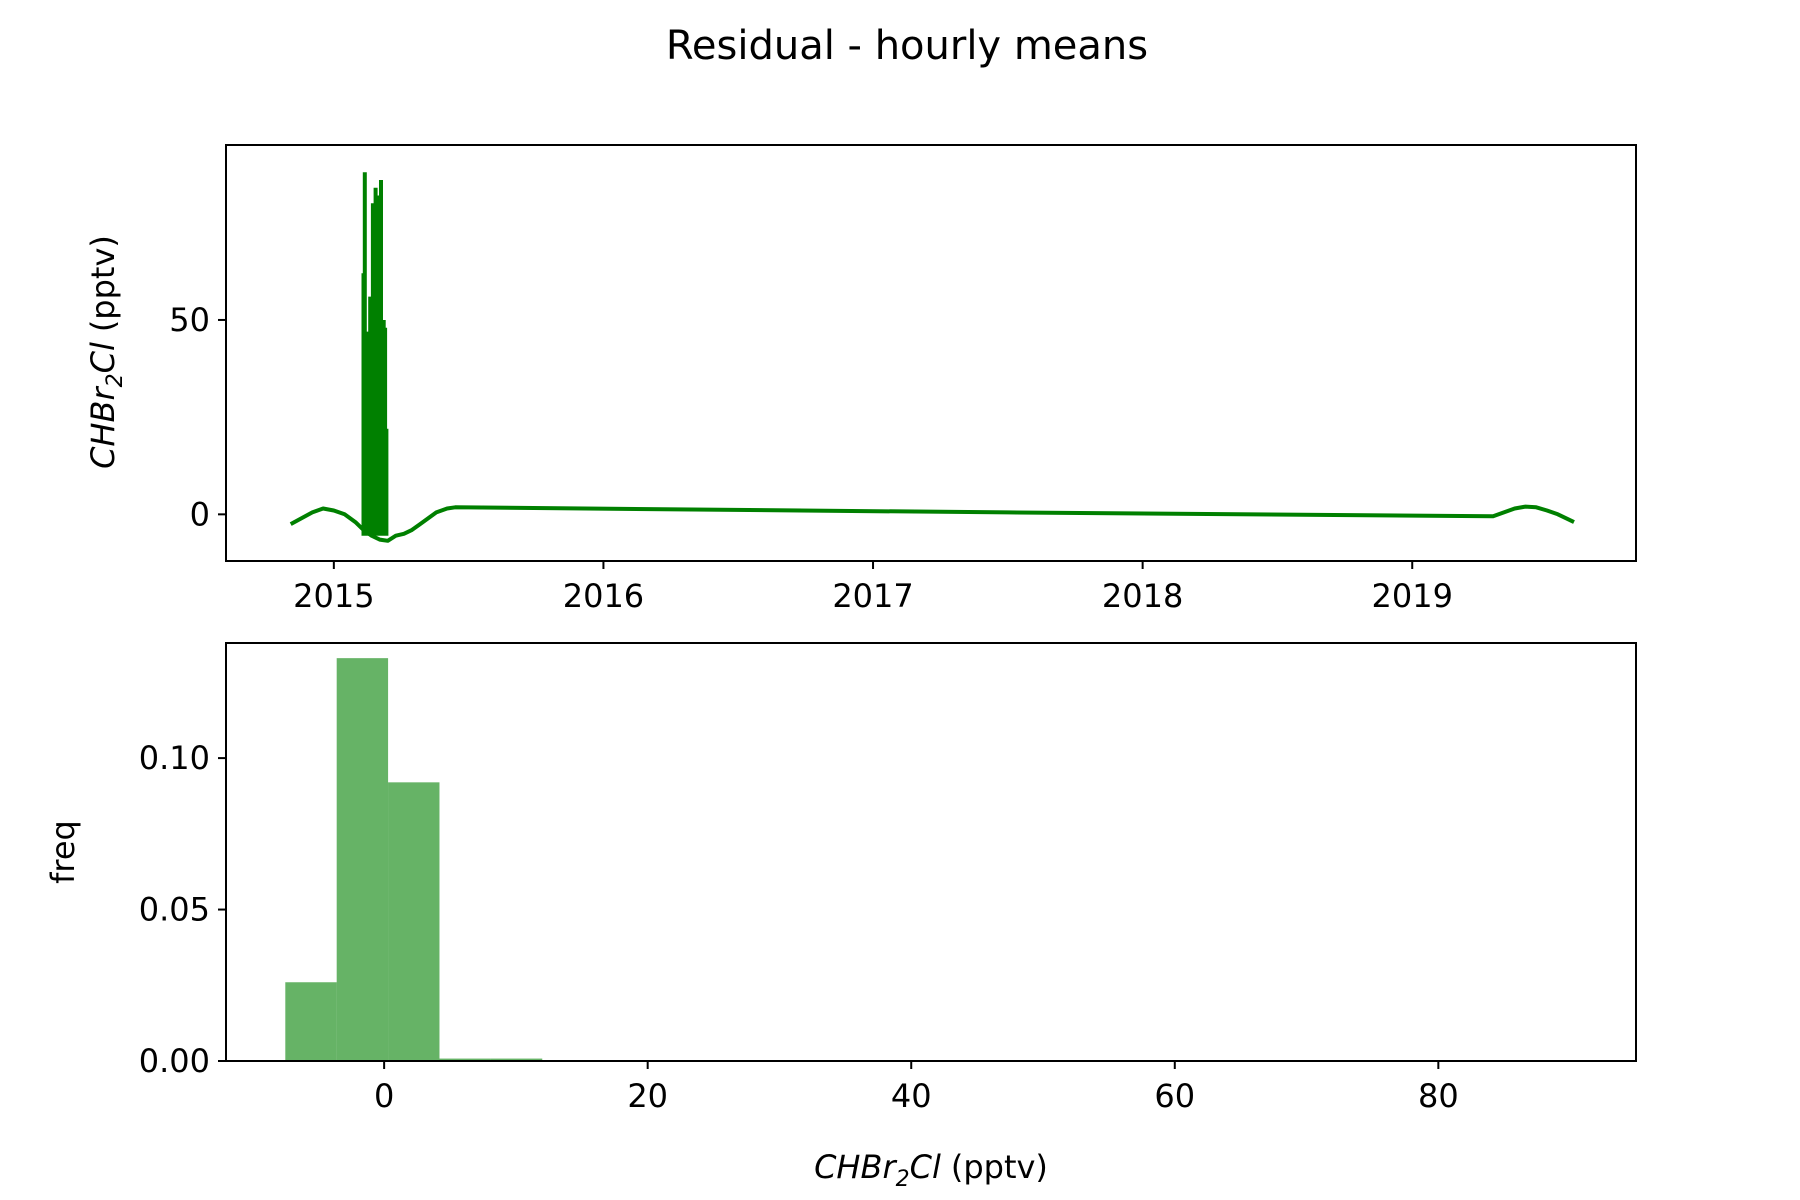 Image resolution: width=1800 pixels, height=1200 pixels. I want to click on histogram-x-label-unit: (pptv), so click(999, 1167).